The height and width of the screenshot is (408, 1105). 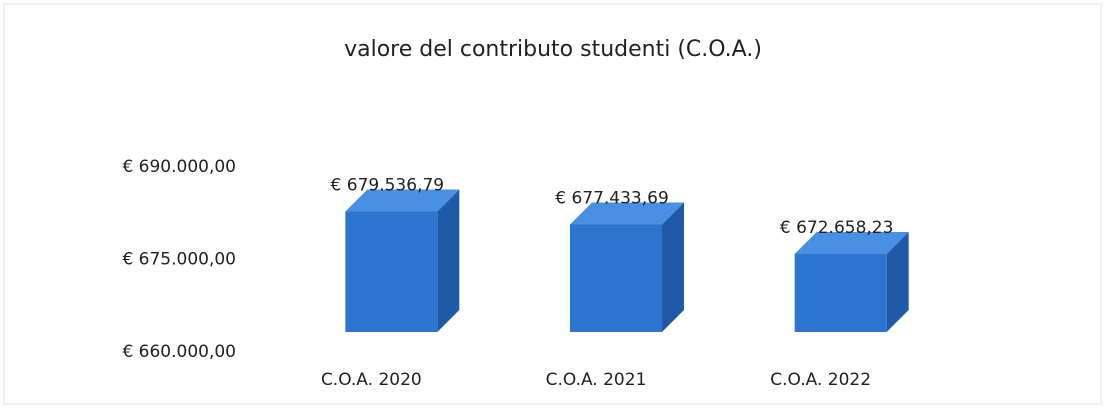 I want to click on value-label: € 677.433,69, so click(x=612, y=198).